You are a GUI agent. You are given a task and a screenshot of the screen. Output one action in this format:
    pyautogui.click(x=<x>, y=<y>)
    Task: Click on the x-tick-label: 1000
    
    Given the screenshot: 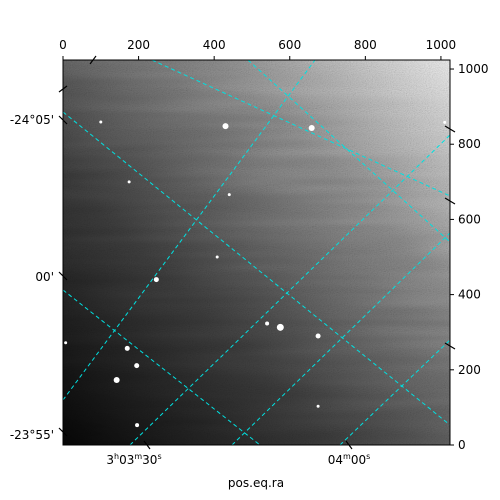 What is the action you would take?
    pyautogui.click(x=441, y=45)
    